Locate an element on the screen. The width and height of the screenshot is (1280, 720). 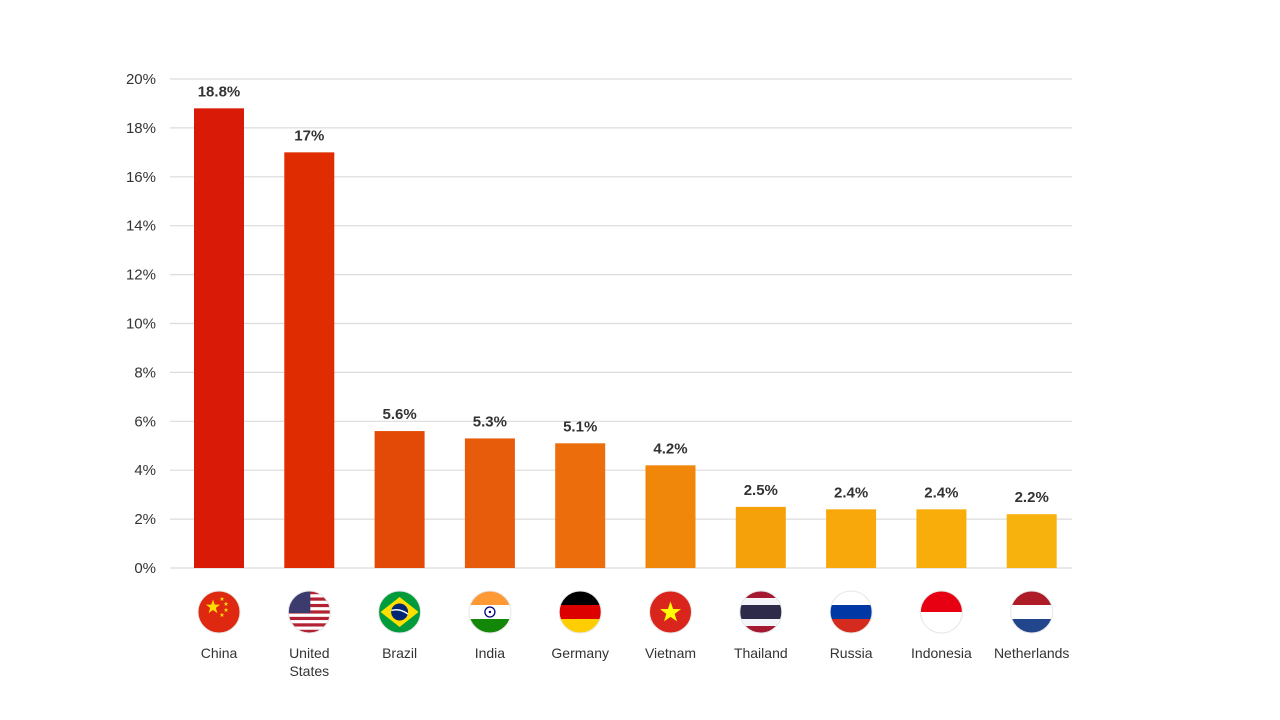
bar-value-label: 5.1% is located at coordinates (580, 426).